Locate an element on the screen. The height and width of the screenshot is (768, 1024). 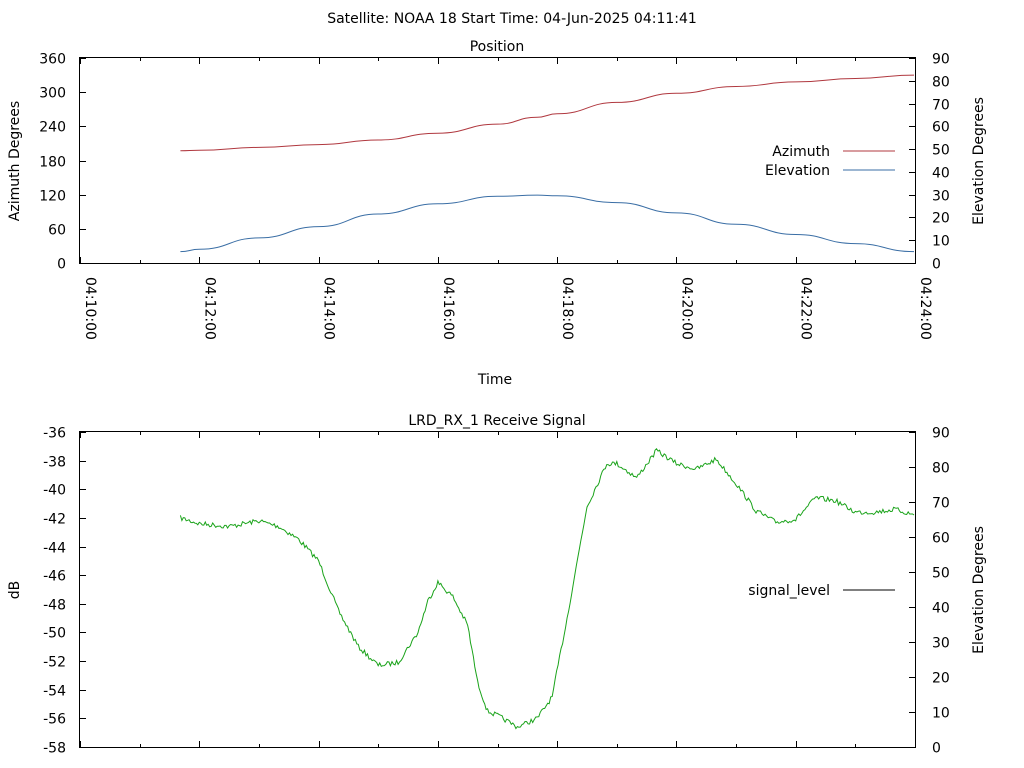
position-y2-axis-label: Elevation Degrees is located at coordinates (979, 161).